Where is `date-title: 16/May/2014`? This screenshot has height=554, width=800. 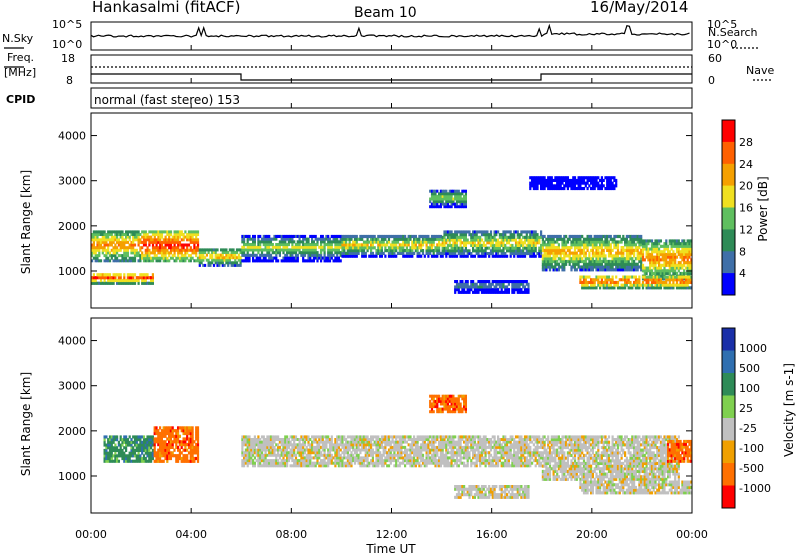
date-title: 16/May/2014 is located at coordinates (639, 8).